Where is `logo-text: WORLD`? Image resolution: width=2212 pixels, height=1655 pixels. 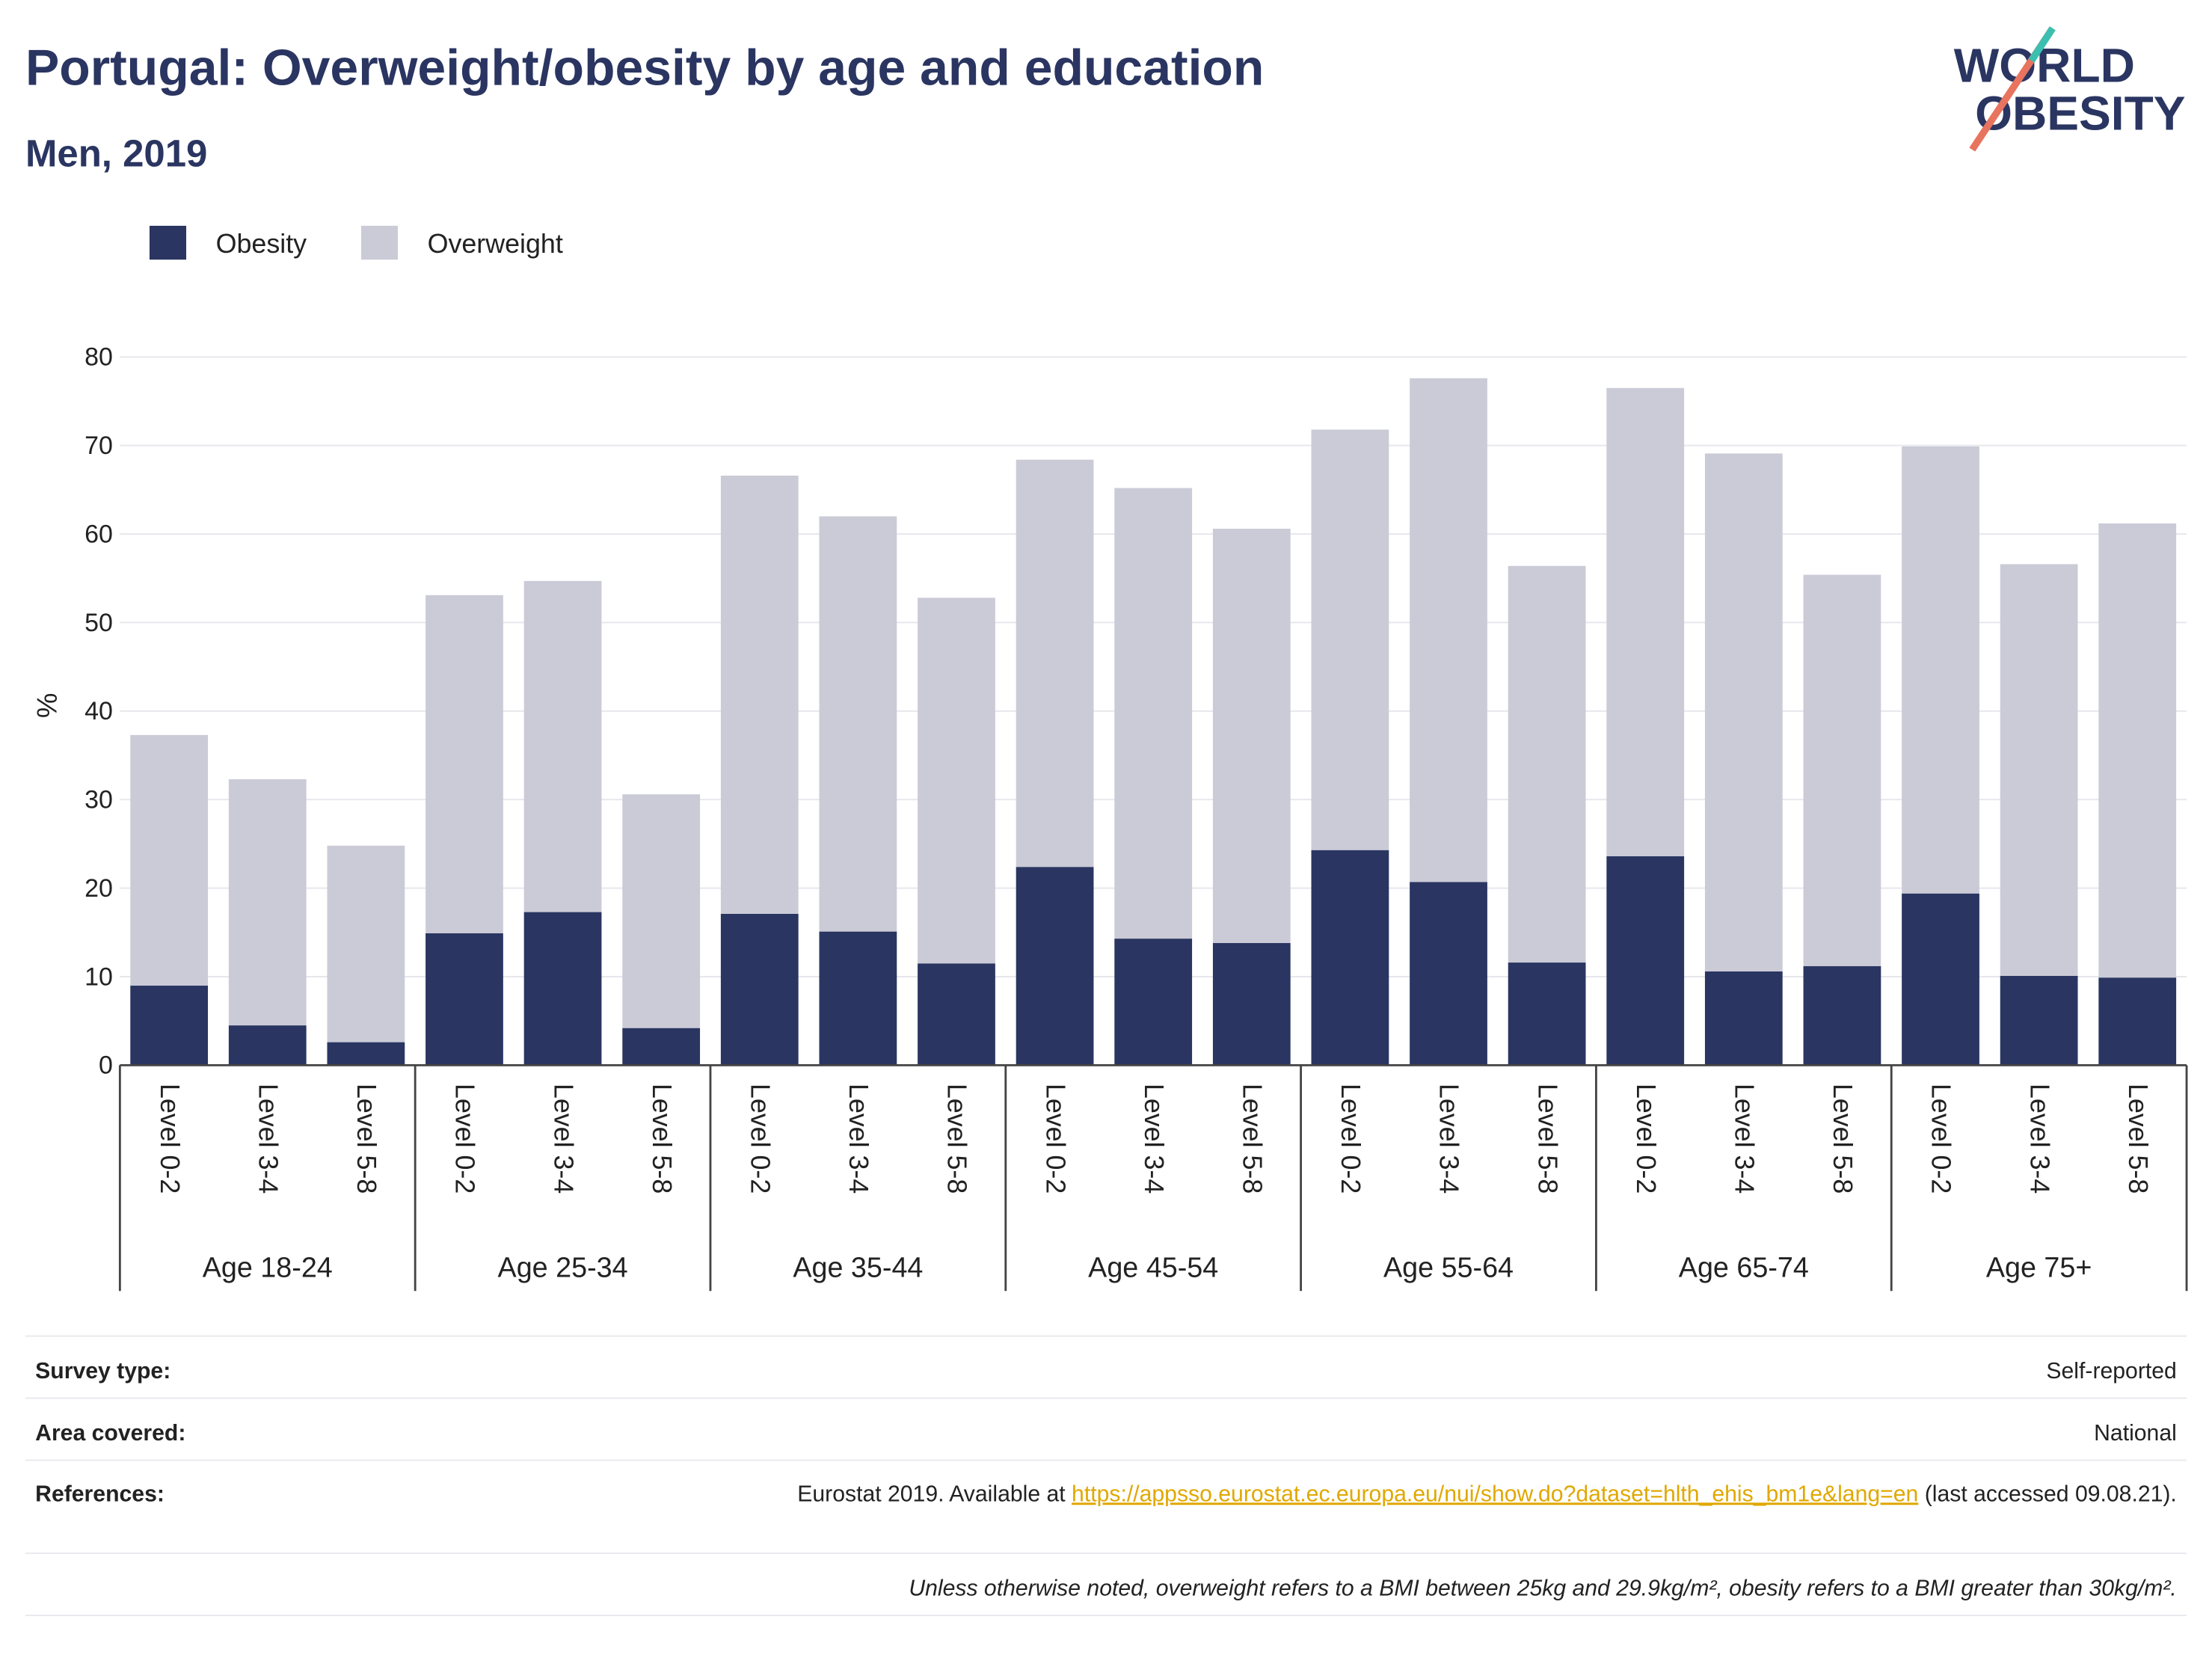 logo-text: WORLD is located at coordinates (2044, 65).